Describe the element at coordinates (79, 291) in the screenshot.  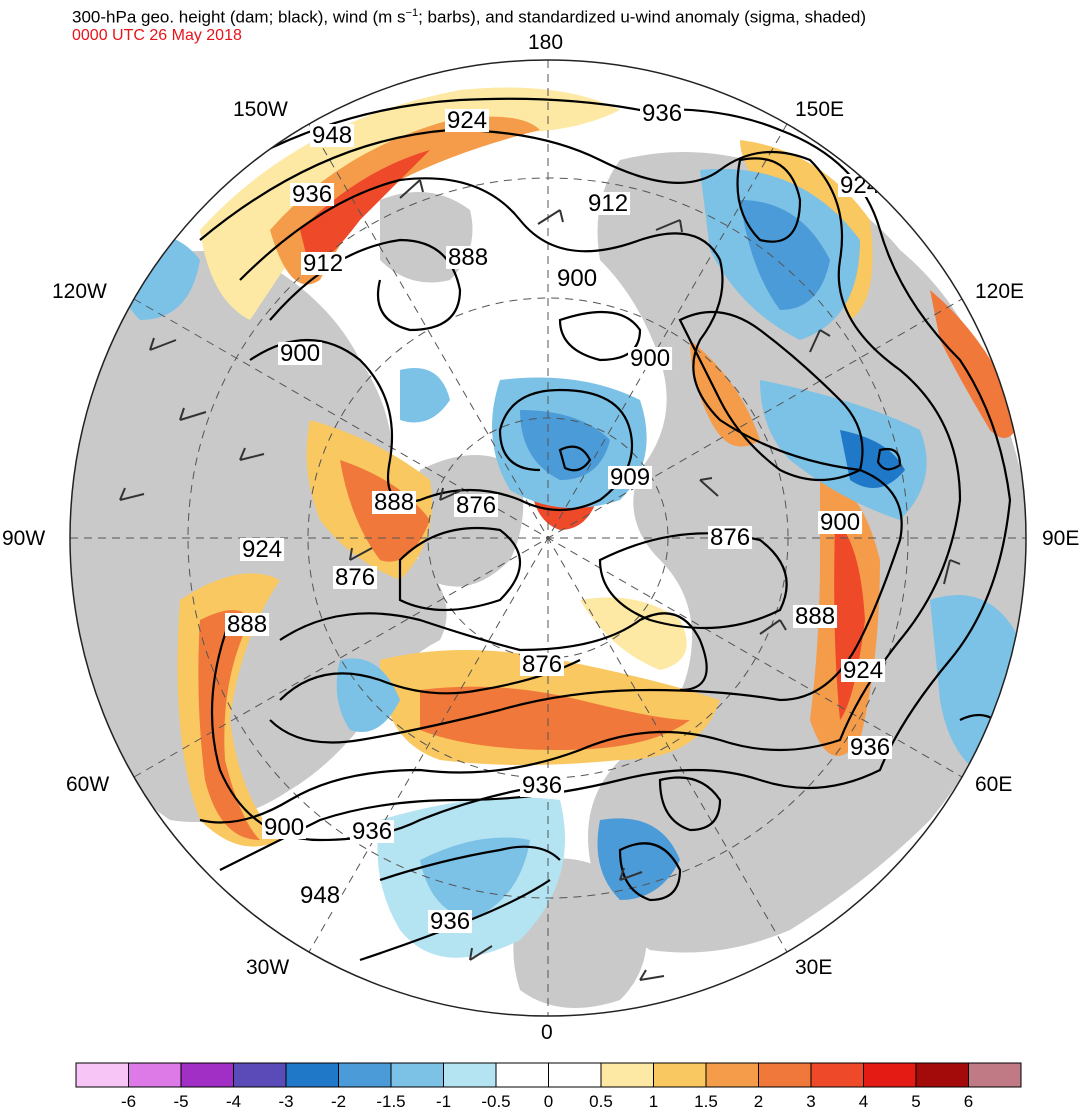
I see `lon-label-120w: 120W` at that location.